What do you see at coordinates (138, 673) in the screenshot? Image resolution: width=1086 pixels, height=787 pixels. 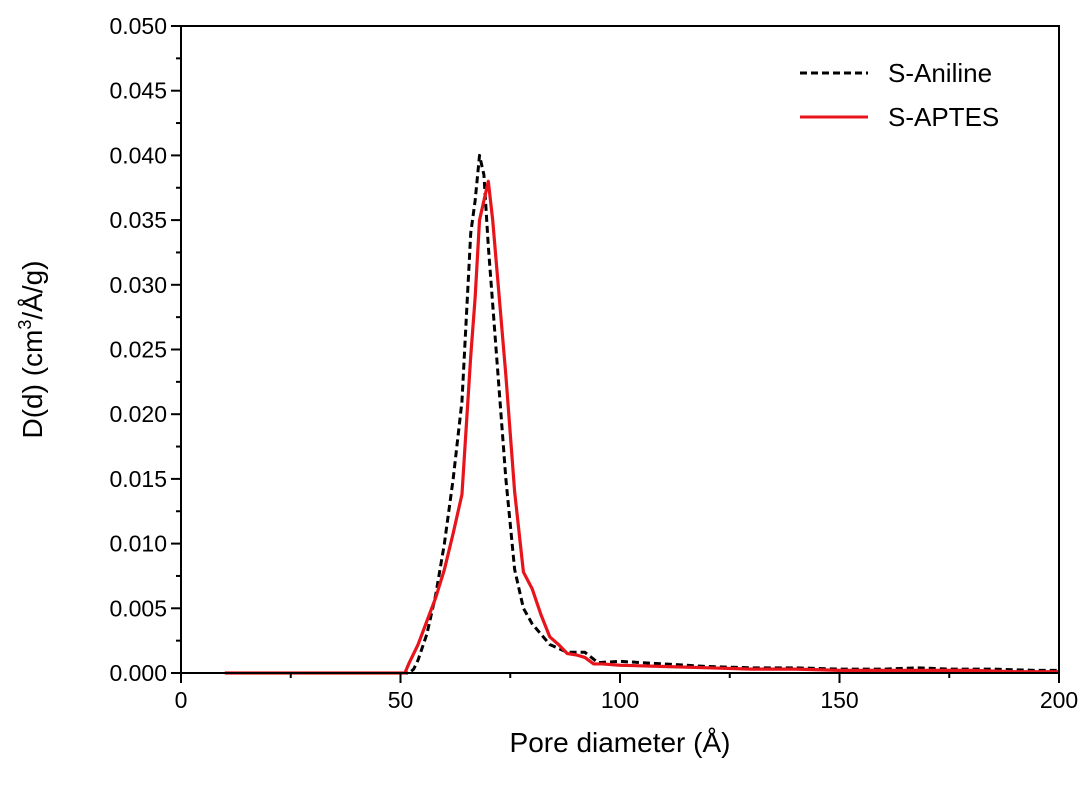 I see `y-tick-label: 0.000` at bounding box center [138, 673].